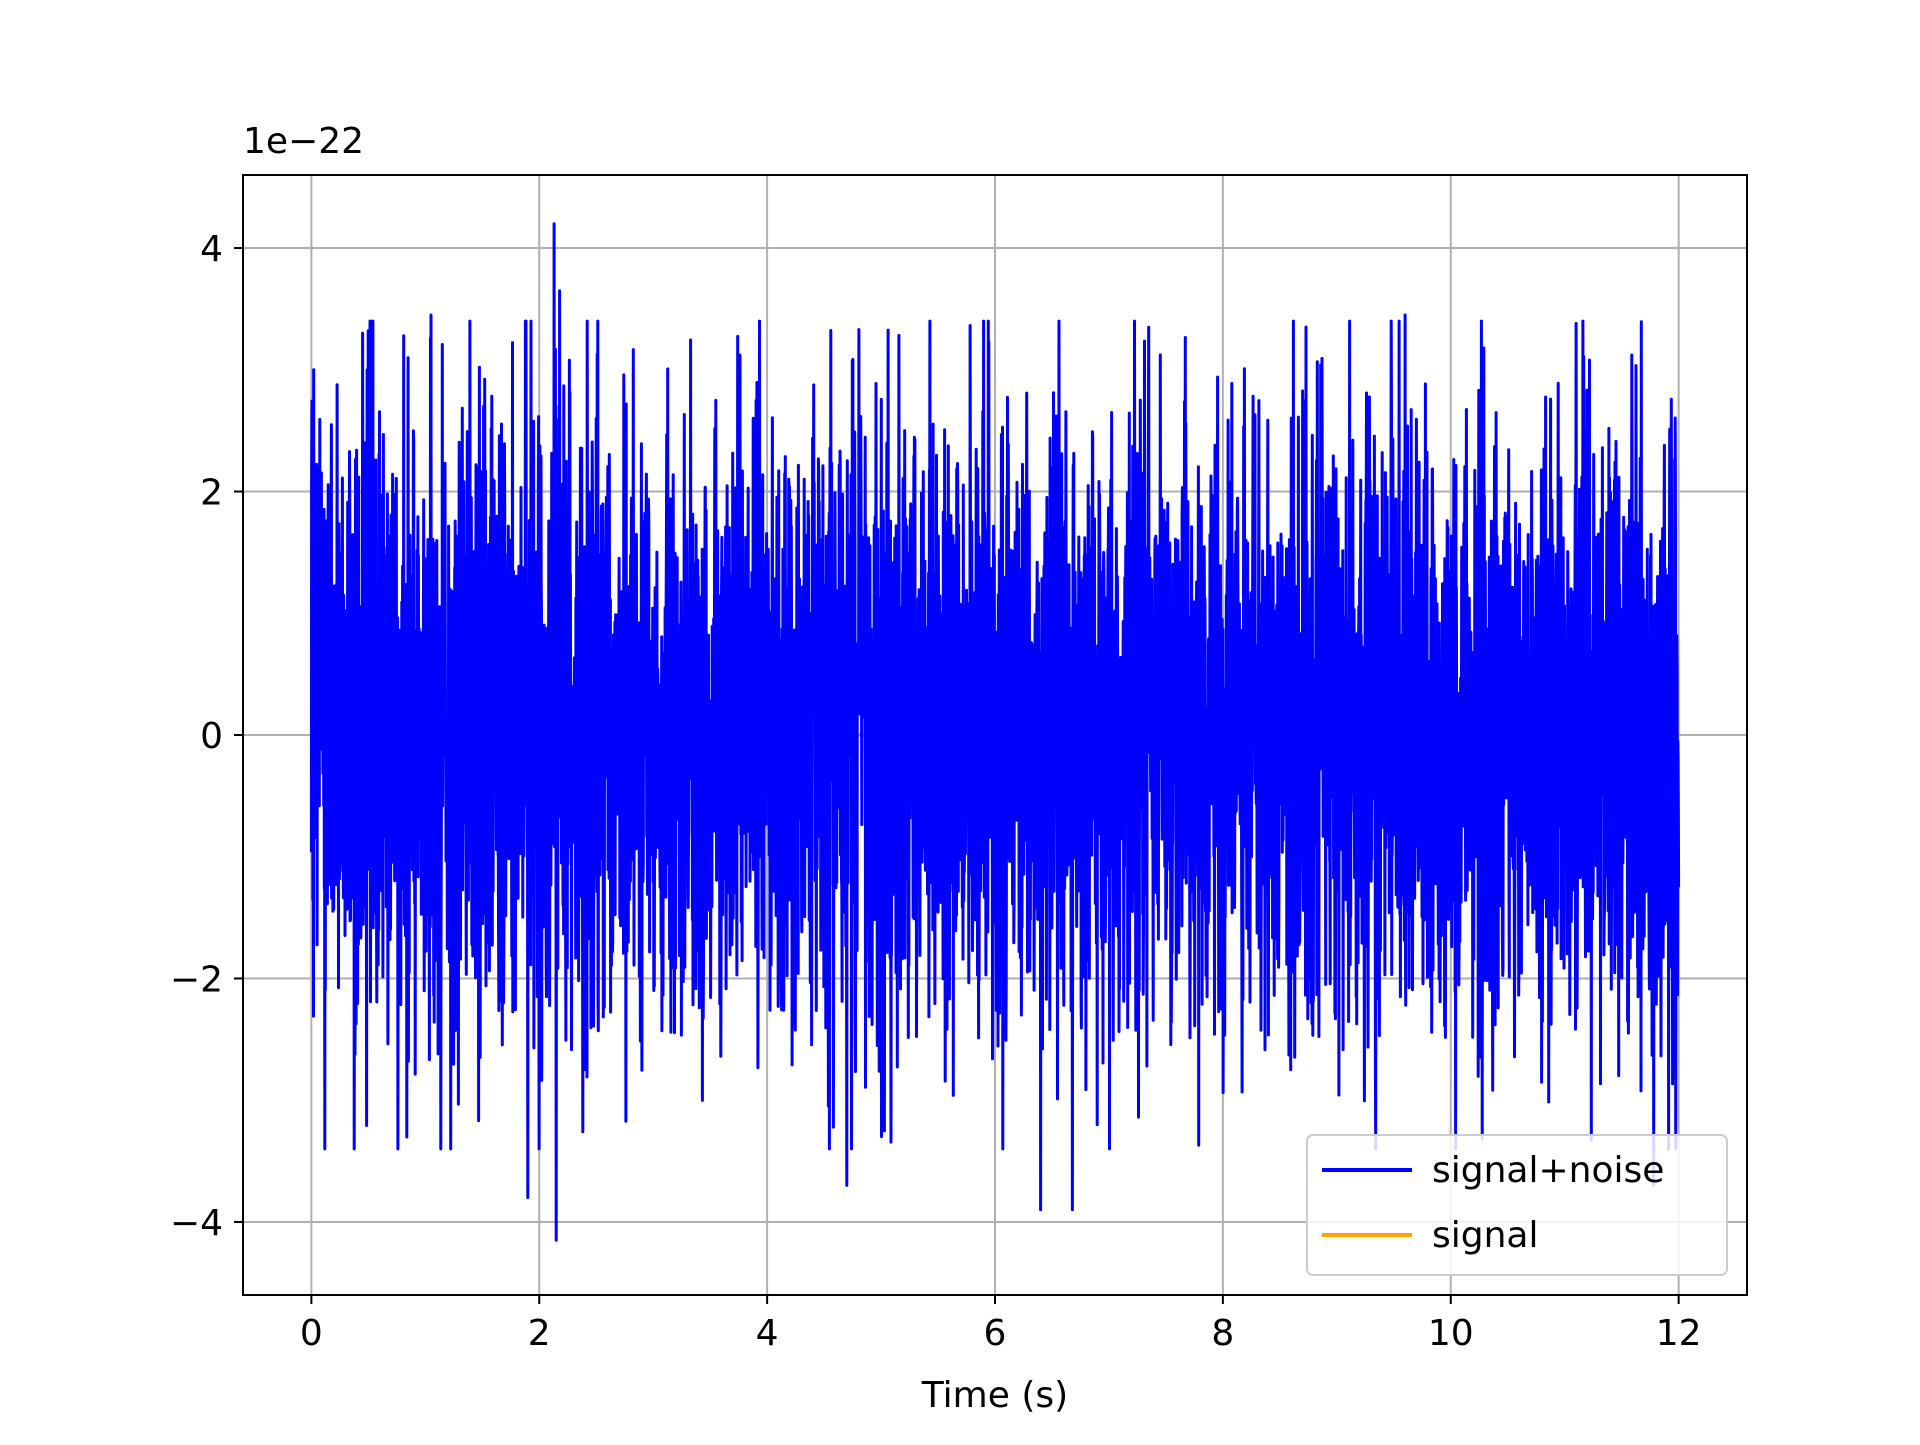 The height and width of the screenshot is (1445, 1920). I want to click on y-offset-label: 1e−22, so click(303, 141).